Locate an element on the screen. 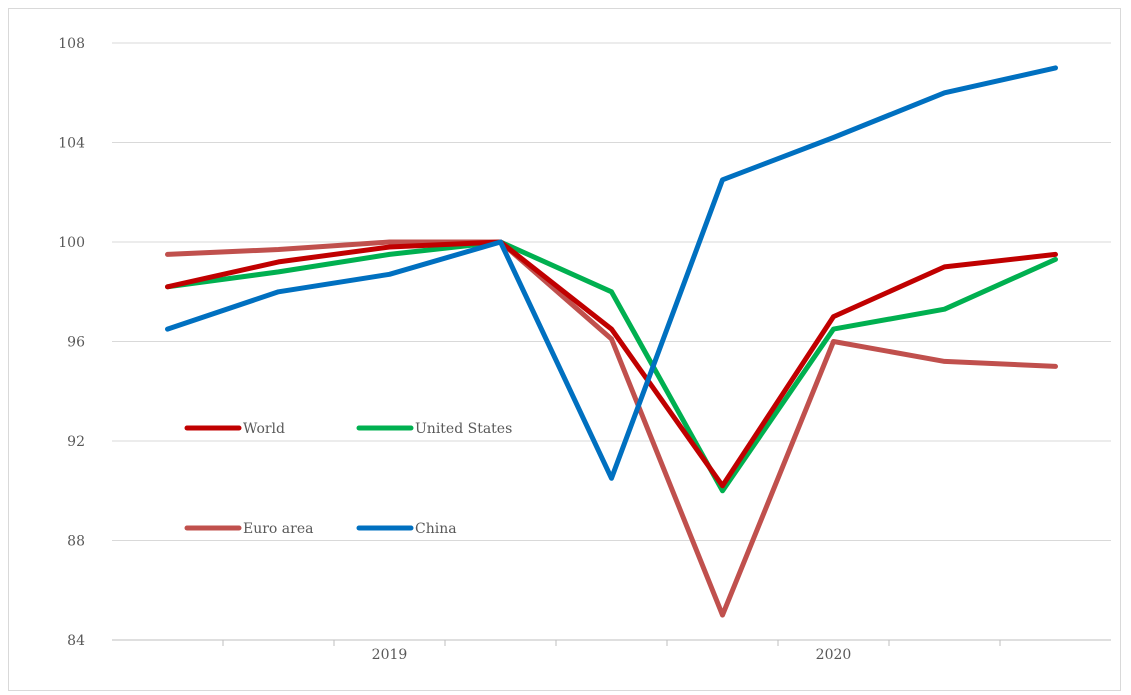  y-tick-label: 100 is located at coordinates (71, 243).